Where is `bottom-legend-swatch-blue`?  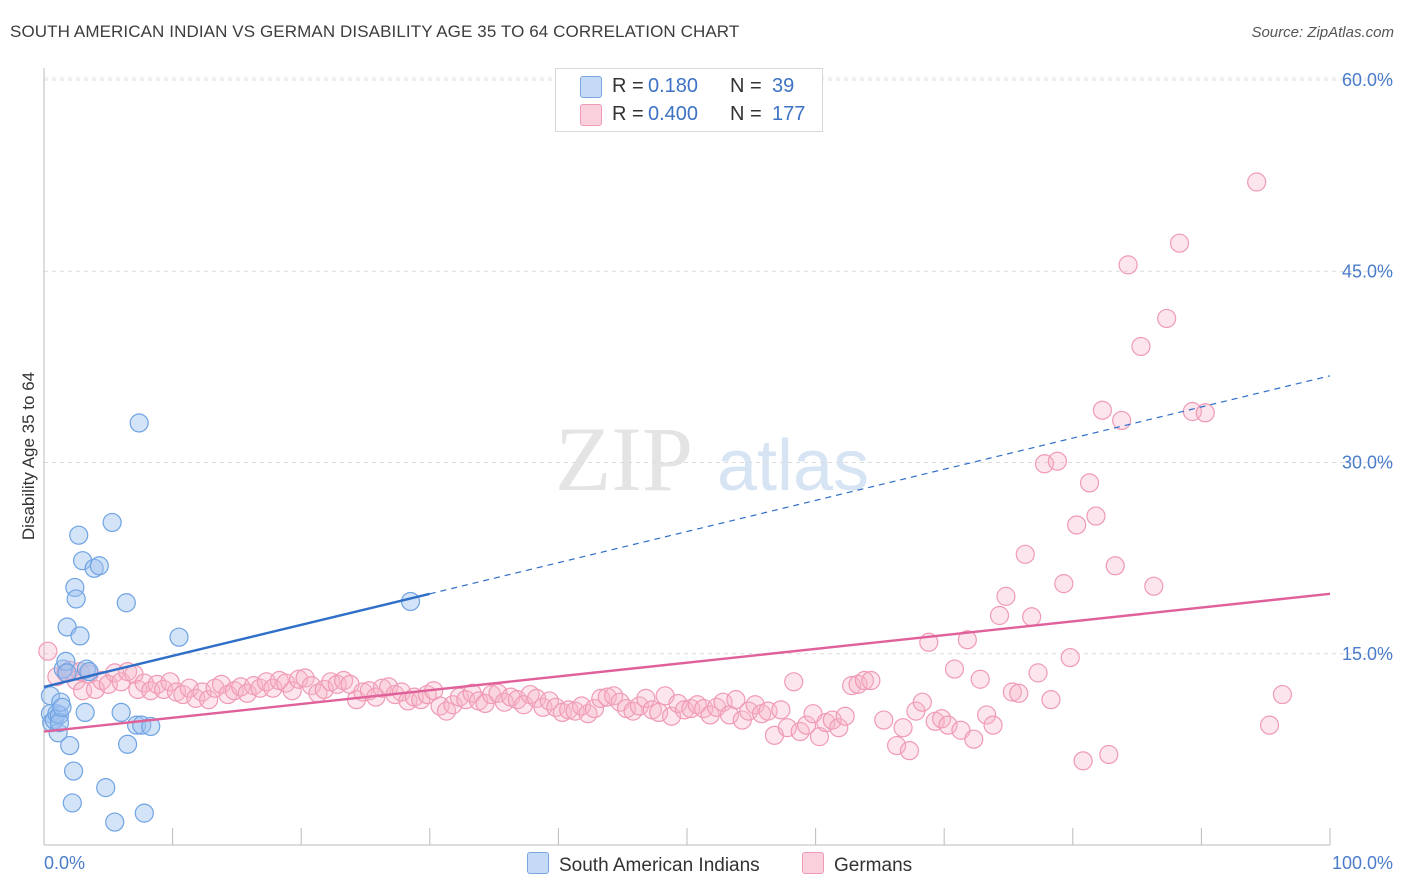
bottom-legend-swatch-blue is located at coordinates (538, 863).